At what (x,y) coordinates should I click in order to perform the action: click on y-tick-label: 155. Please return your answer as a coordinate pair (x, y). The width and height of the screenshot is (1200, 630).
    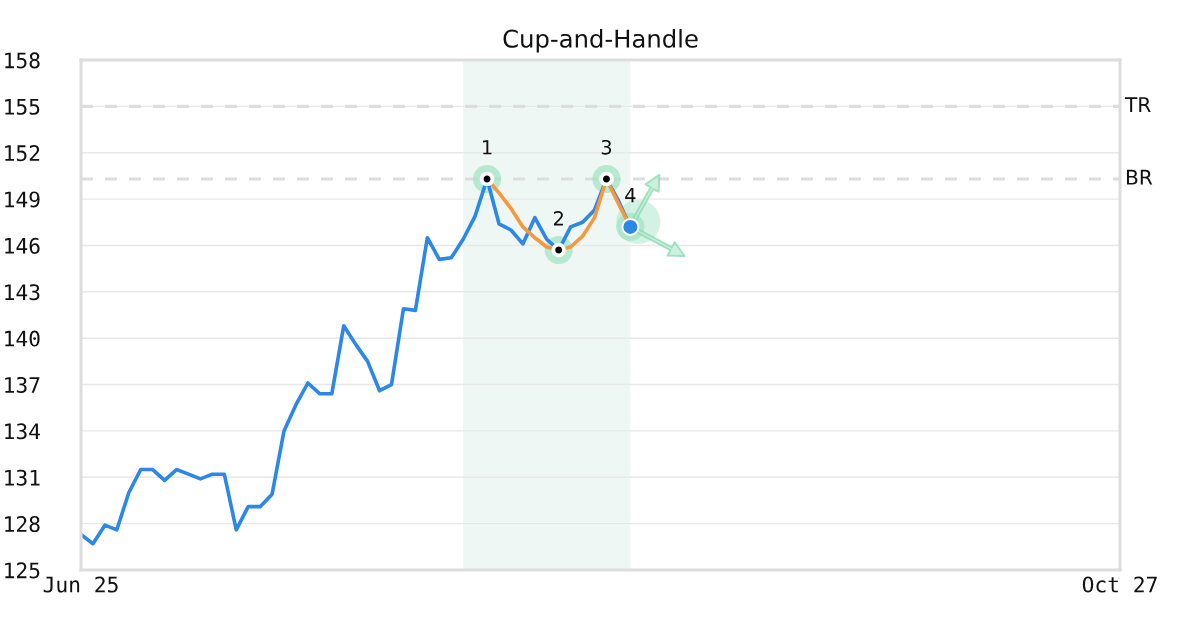
    Looking at the image, I should click on (22, 107).